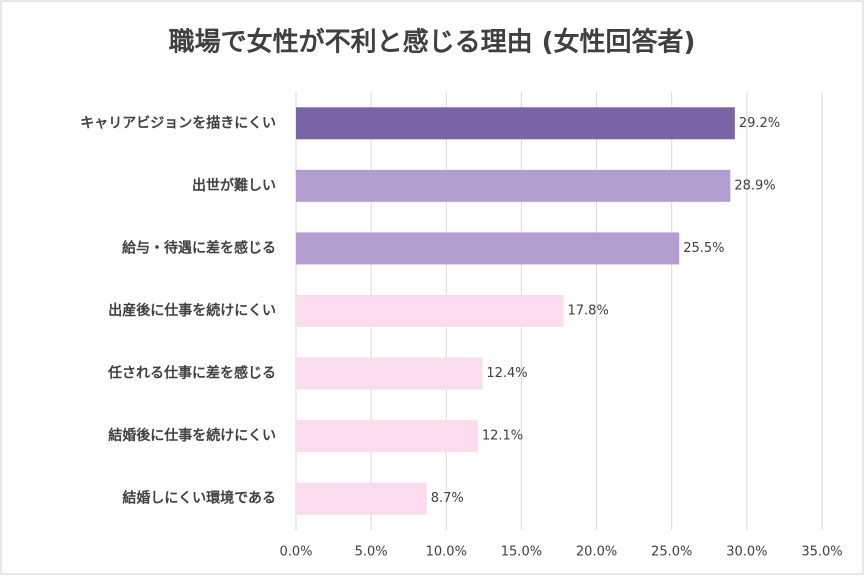 This screenshot has width=865, height=576. What do you see at coordinates (671, 552) in the screenshot?
I see `x-tick-label: 25.0%` at bounding box center [671, 552].